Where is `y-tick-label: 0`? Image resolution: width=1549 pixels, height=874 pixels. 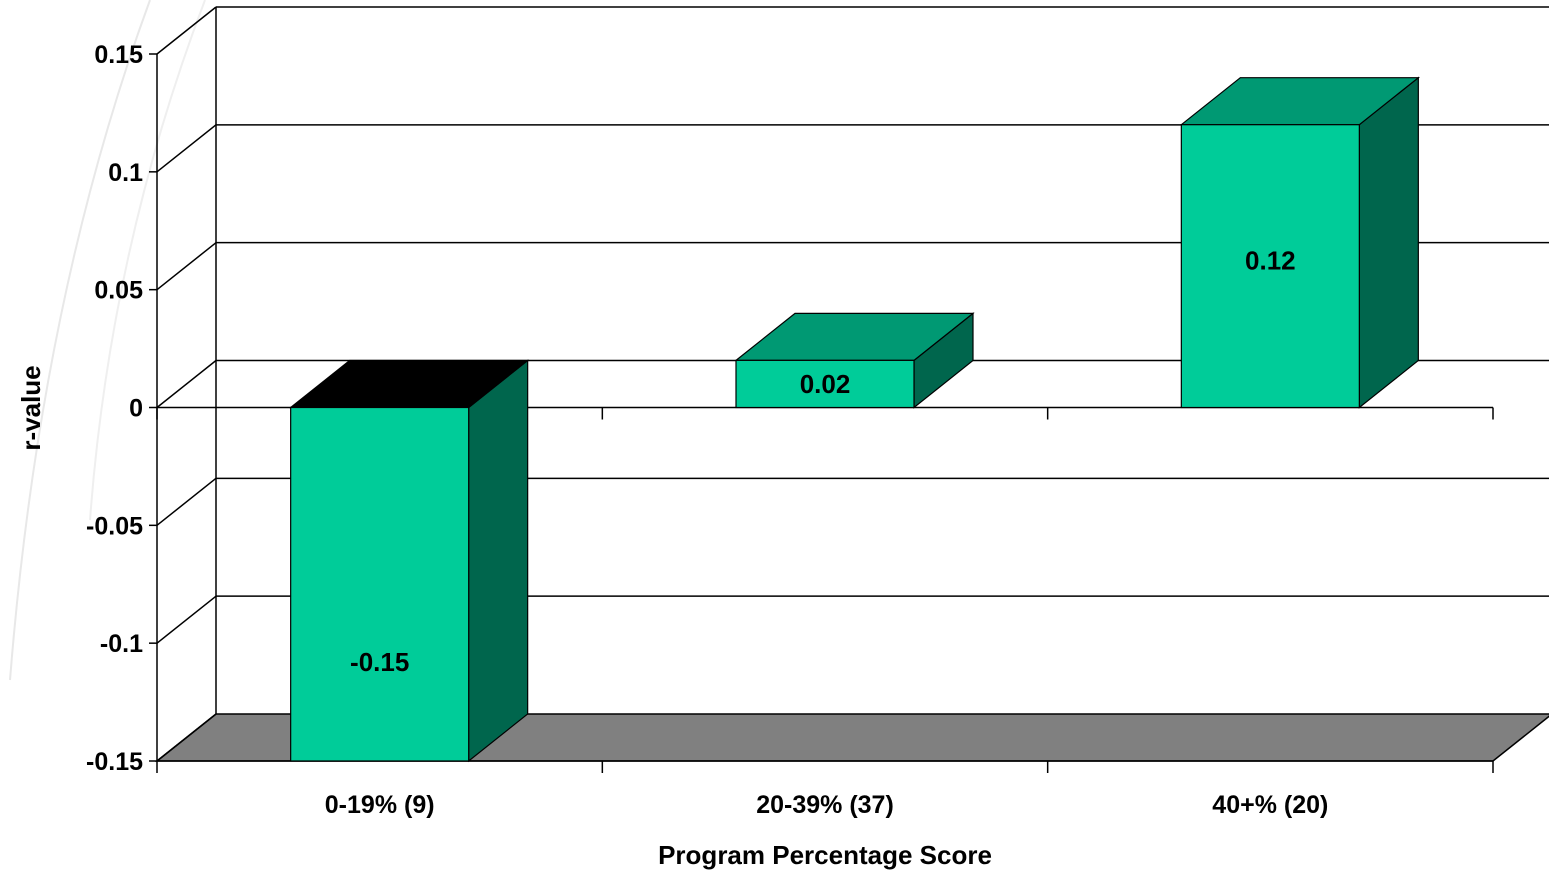 y-tick-label: 0 is located at coordinates (136, 409).